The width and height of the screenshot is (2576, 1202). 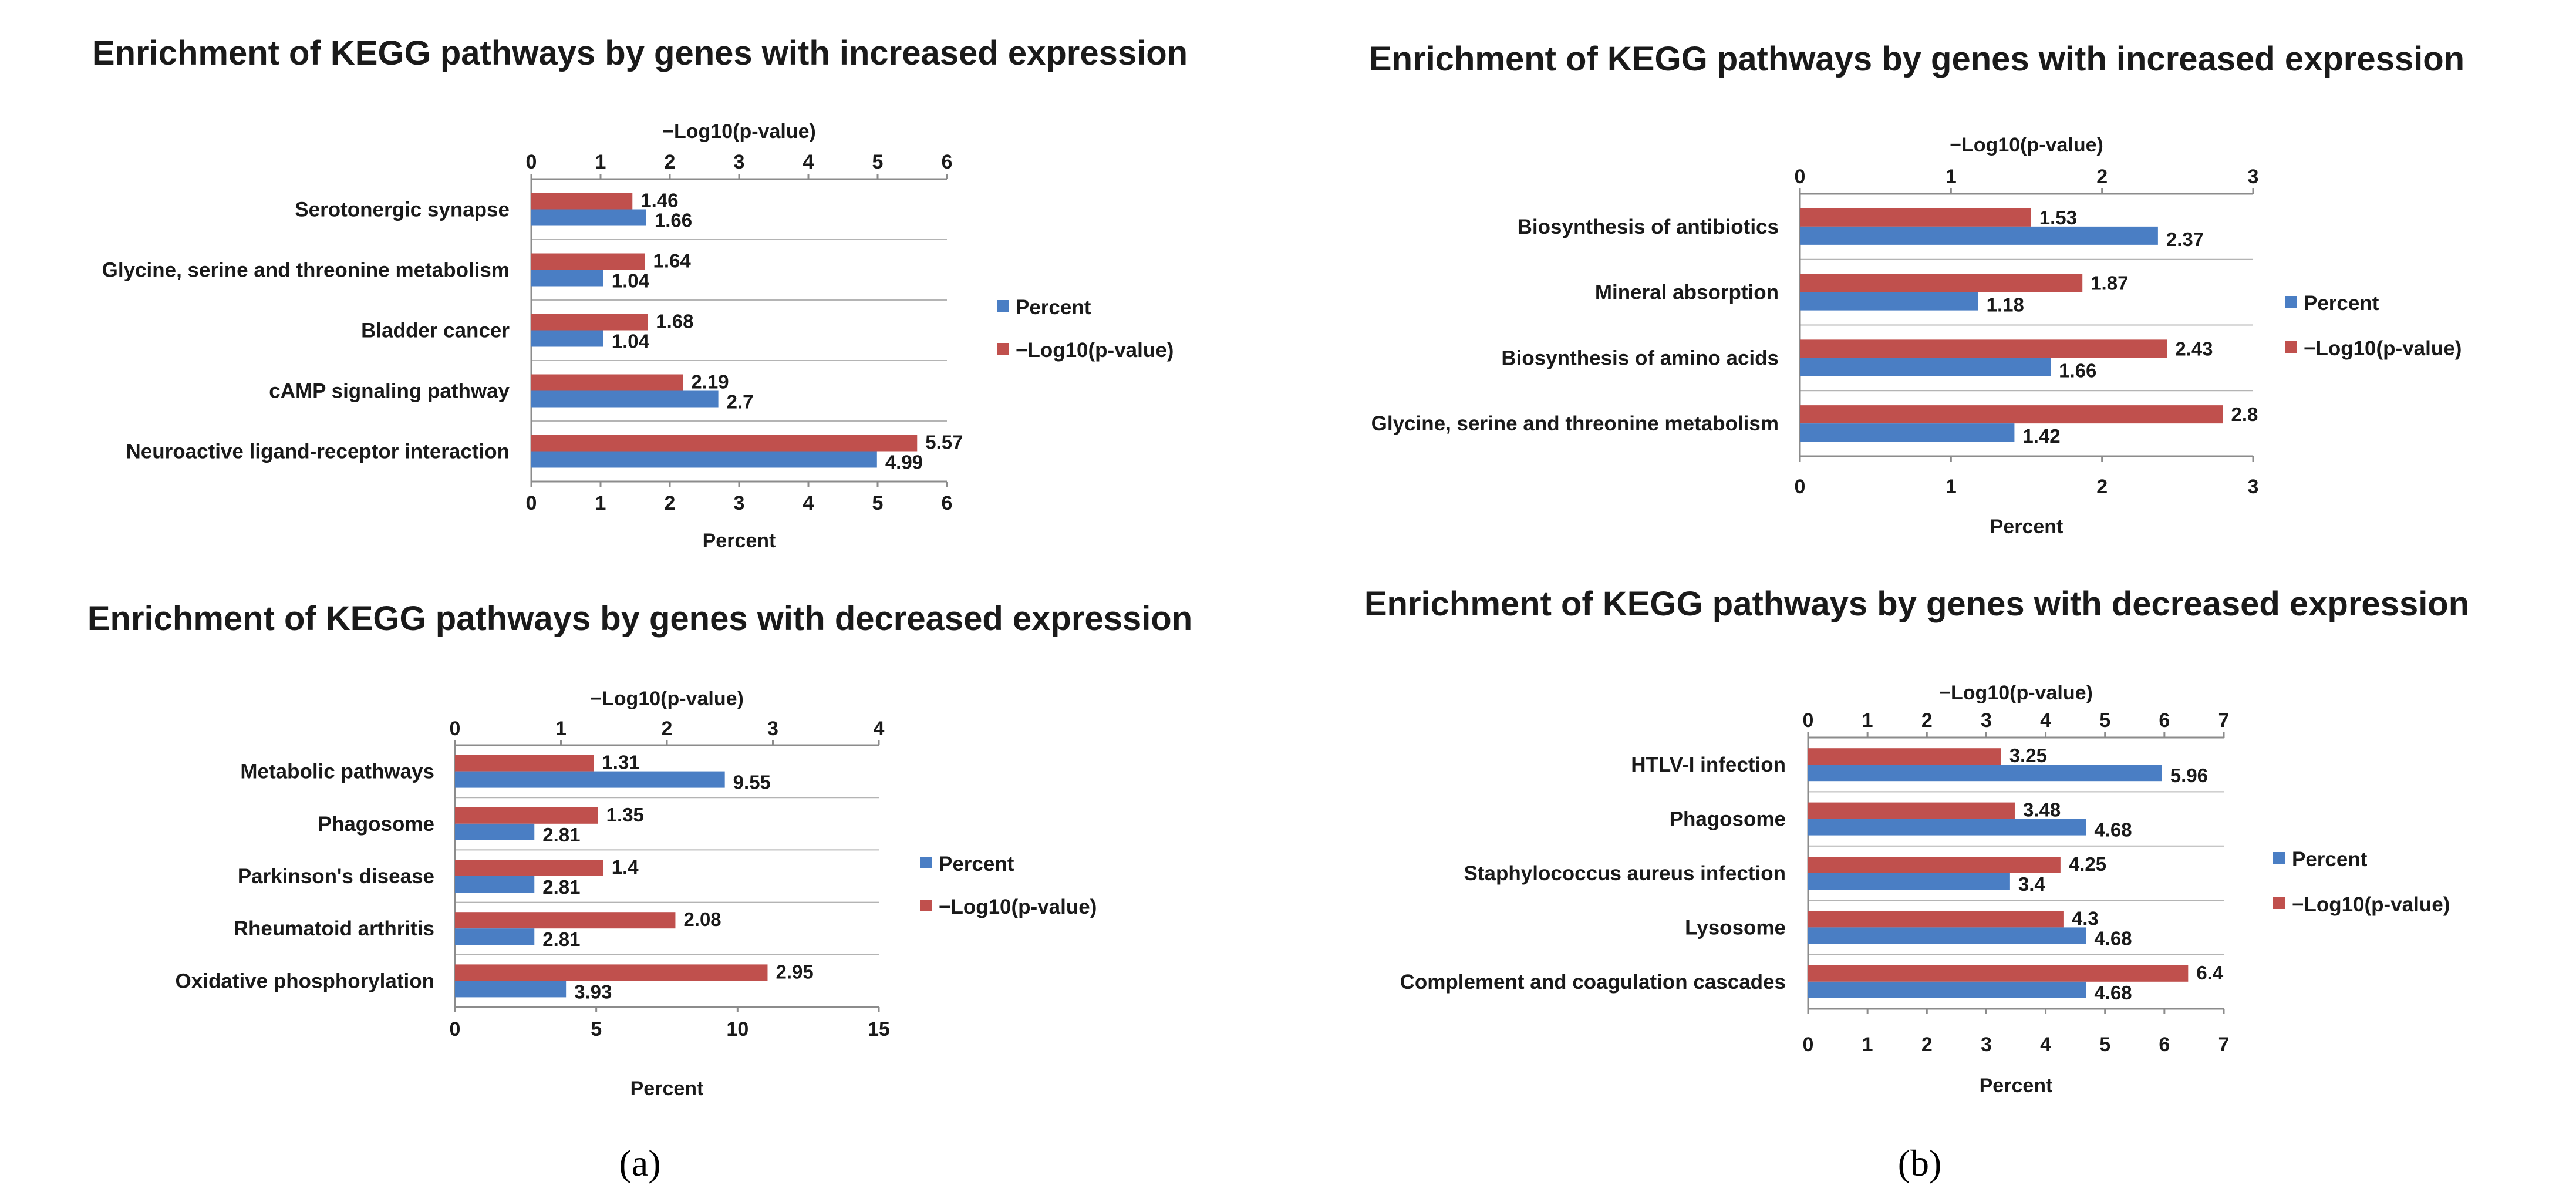 I want to click on data-label-log10-pvalue: 1.31, so click(x=620, y=762).